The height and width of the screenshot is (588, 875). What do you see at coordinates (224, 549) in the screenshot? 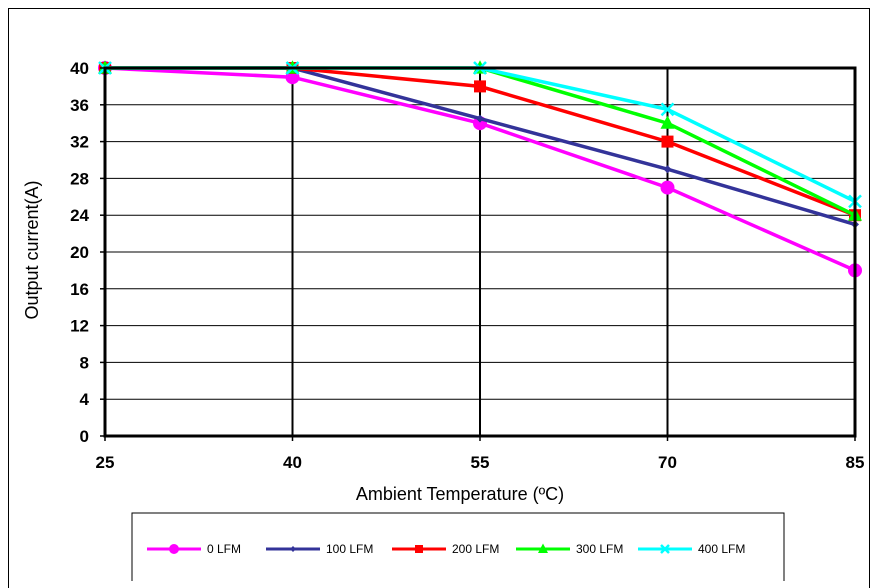
I see `legend-label: 0 LFM` at bounding box center [224, 549].